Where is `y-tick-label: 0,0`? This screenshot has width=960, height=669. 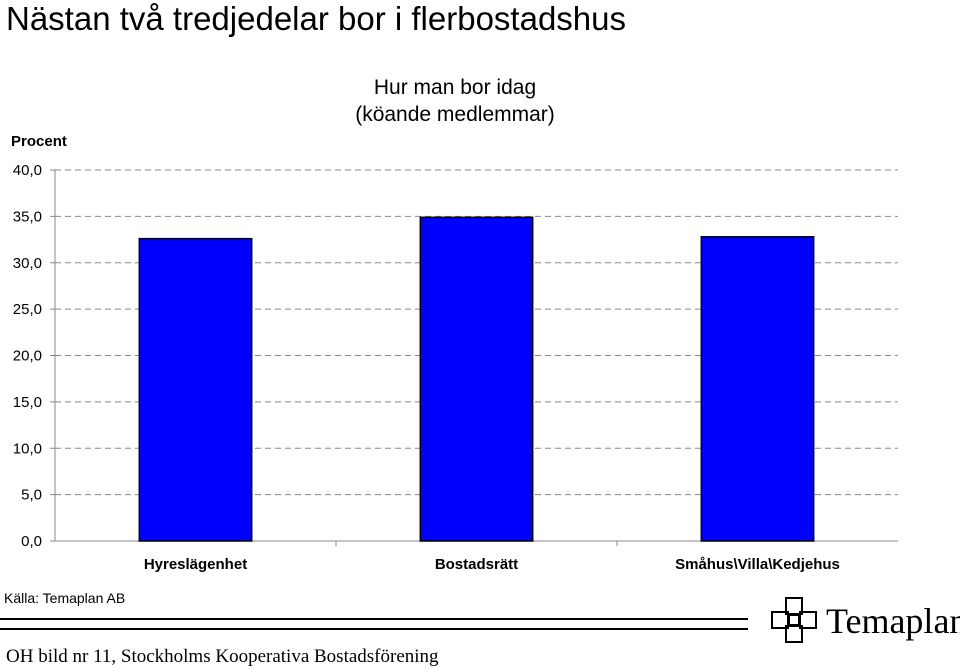 y-tick-label: 0,0 is located at coordinates (31, 541).